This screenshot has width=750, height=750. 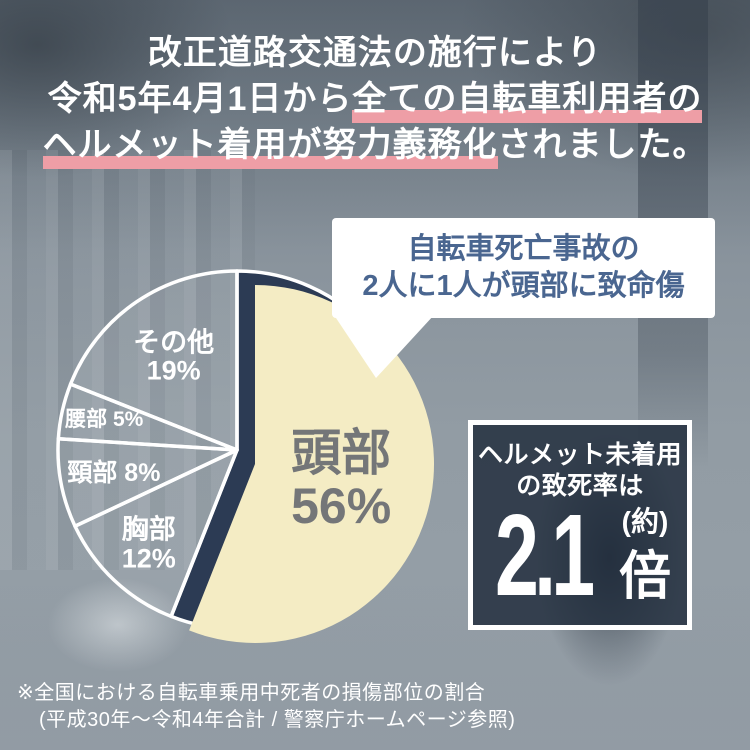 I want to click on speech-bubble-line-1: 自転車死亡事故の, so click(x=523, y=249).